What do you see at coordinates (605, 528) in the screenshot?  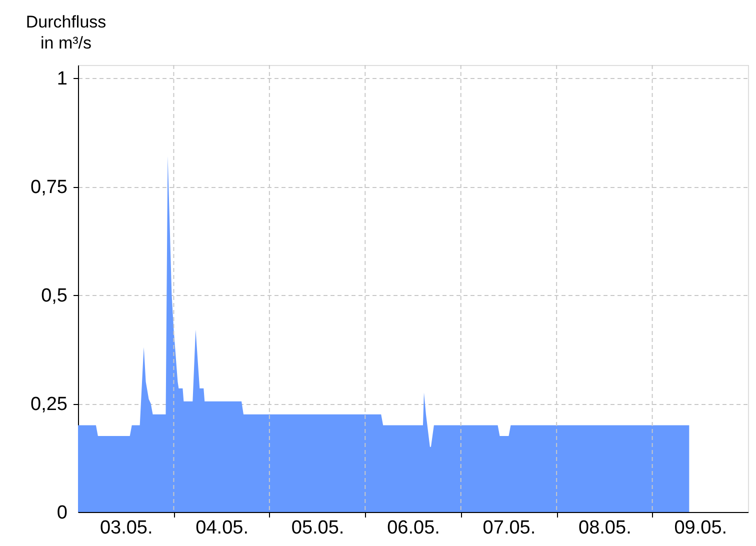 I see `x-tick-label: 08.05.` at bounding box center [605, 528].